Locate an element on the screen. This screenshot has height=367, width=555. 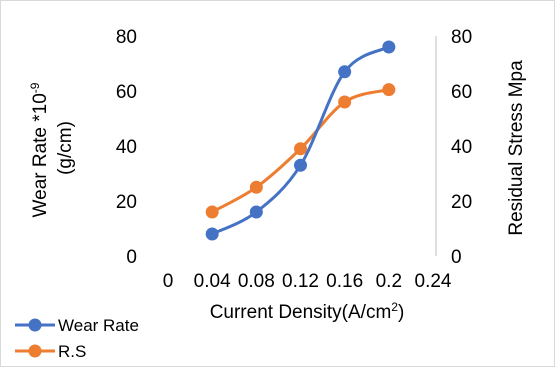
legend: Wear Rate R.S is located at coordinates (77, 338).